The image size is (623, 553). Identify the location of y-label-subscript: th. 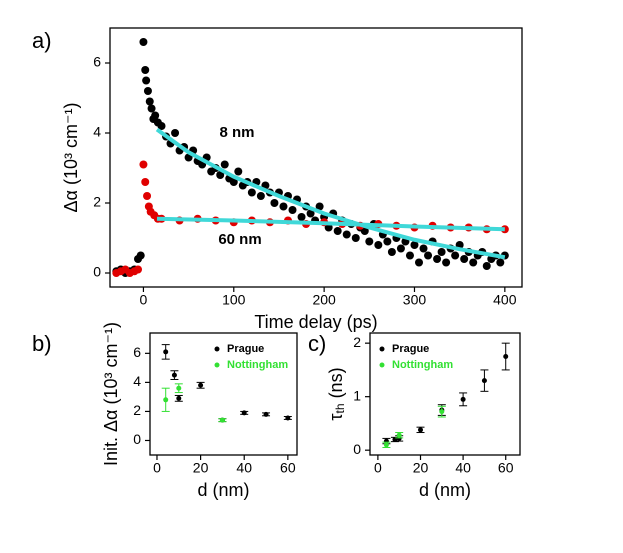
(340, 408).